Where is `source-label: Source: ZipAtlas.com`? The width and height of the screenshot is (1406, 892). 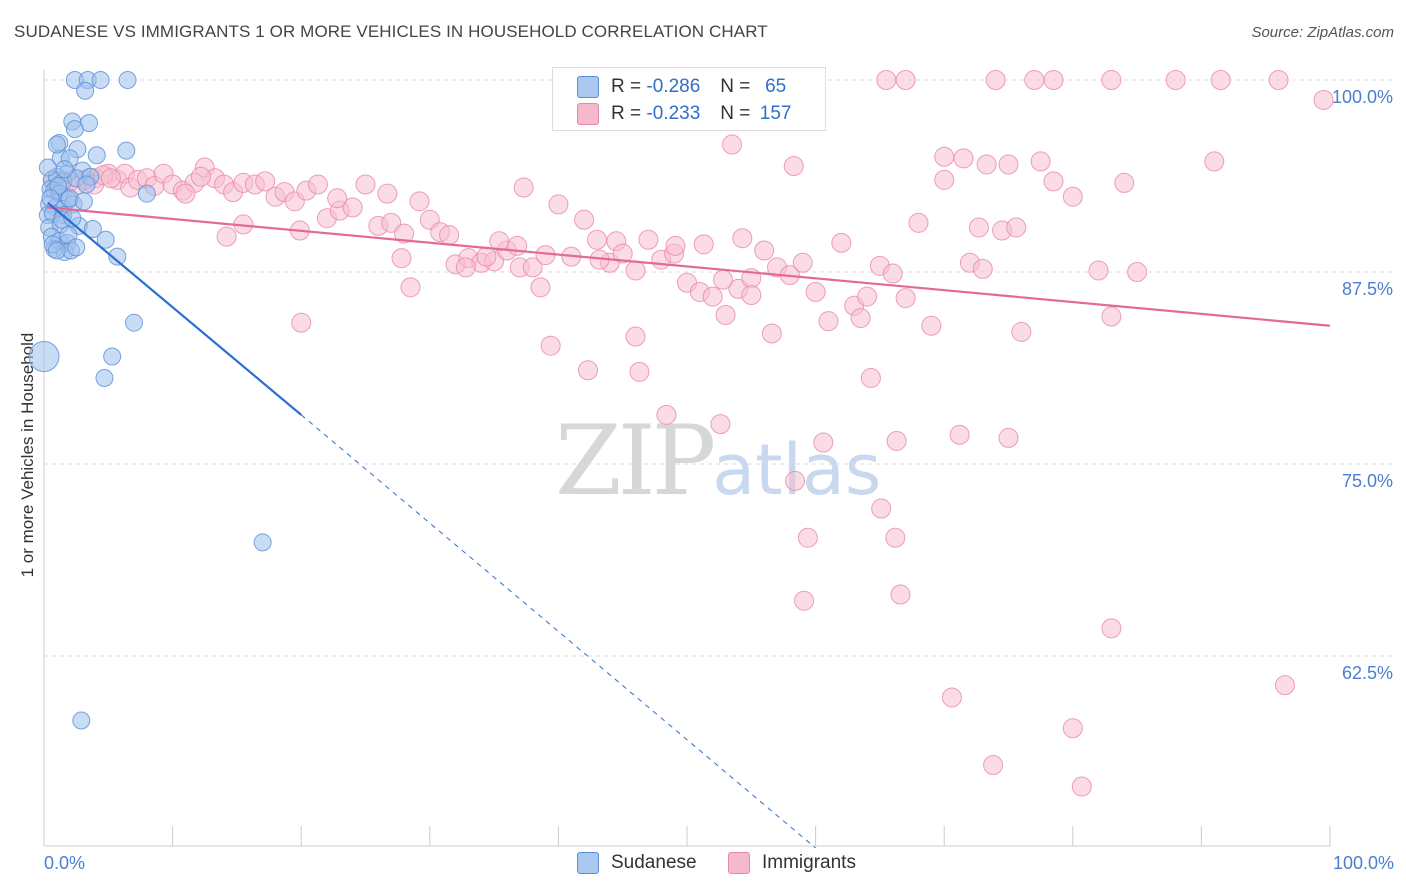
source-label: Source: ZipAtlas.com is located at coordinates (1322, 32).